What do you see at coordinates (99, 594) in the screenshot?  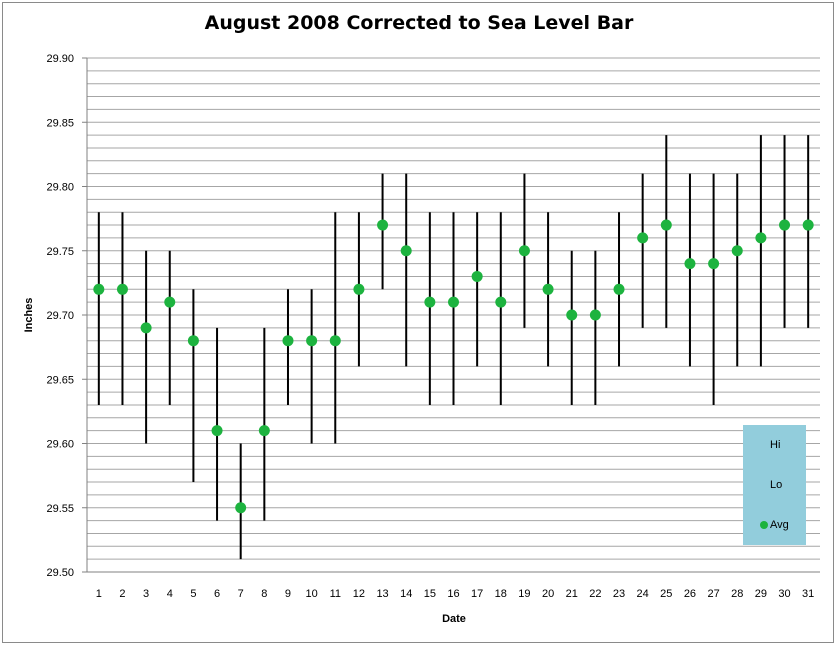 I see `x-tick-label: 1` at bounding box center [99, 594].